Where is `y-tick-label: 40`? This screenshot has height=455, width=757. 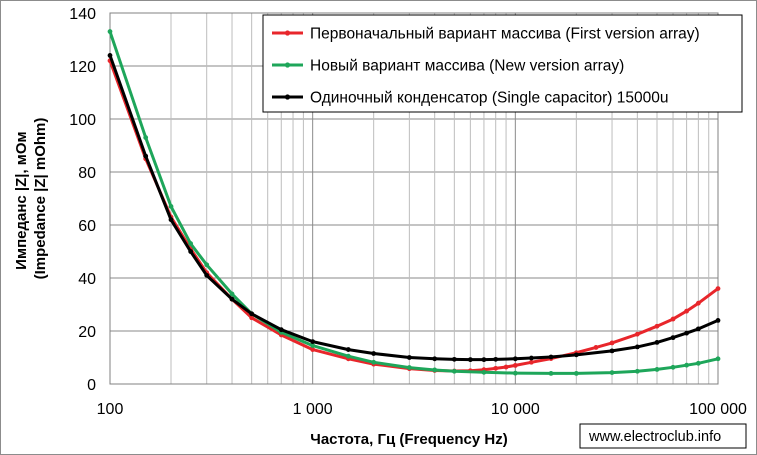
y-tick-label: 40 is located at coordinates (87, 279).